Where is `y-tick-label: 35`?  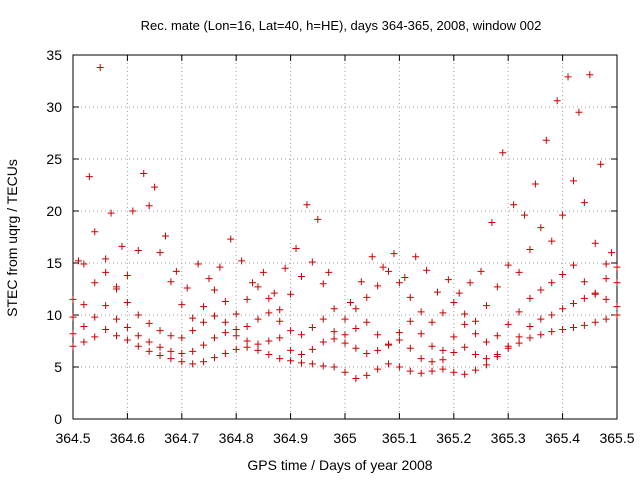 y-tick-label: 35 is located at coordinates (54, 55).